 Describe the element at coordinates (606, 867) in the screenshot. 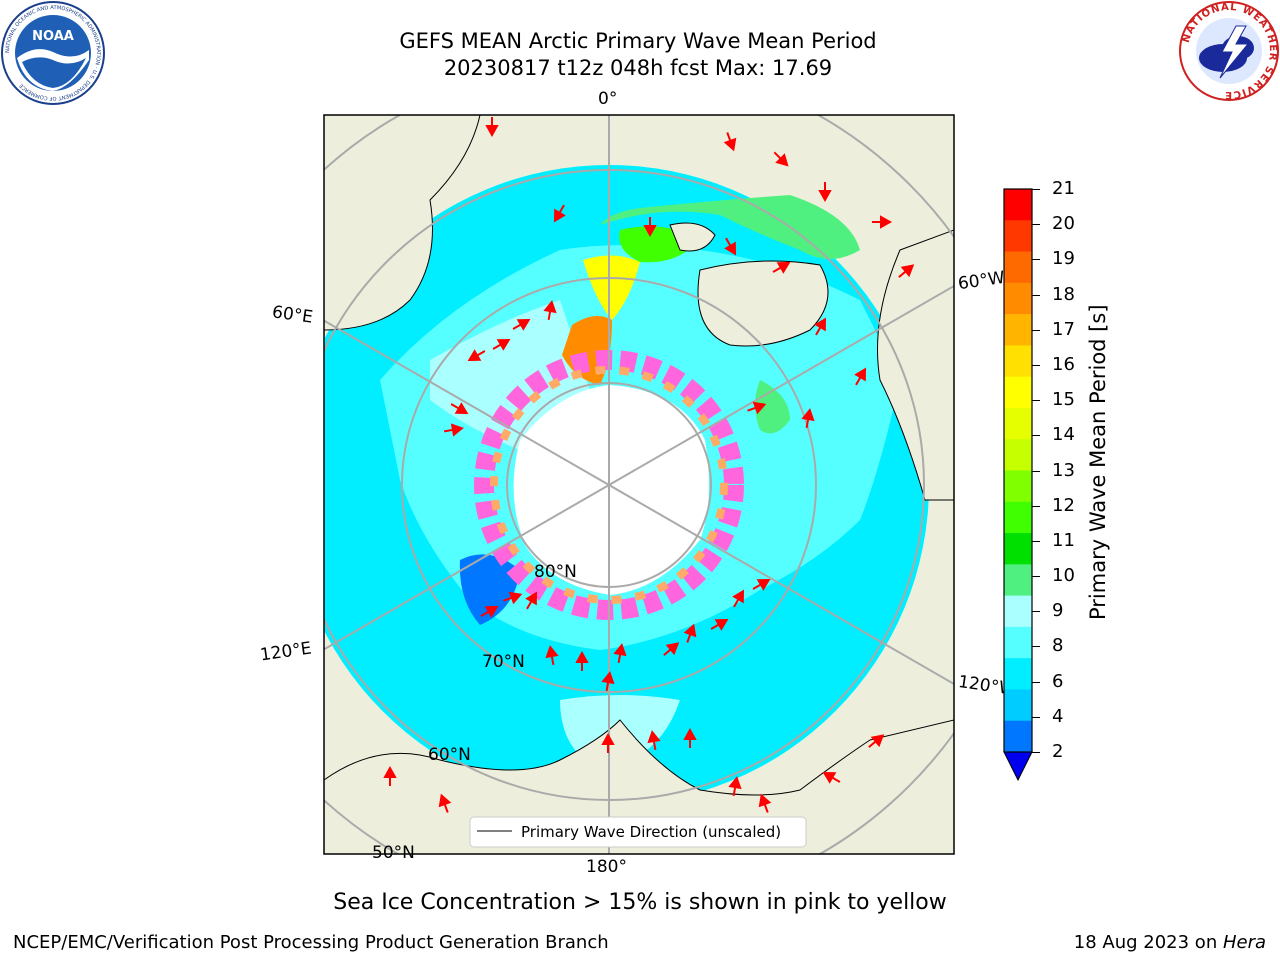

I see `lon-label-180: 180°` at that location.